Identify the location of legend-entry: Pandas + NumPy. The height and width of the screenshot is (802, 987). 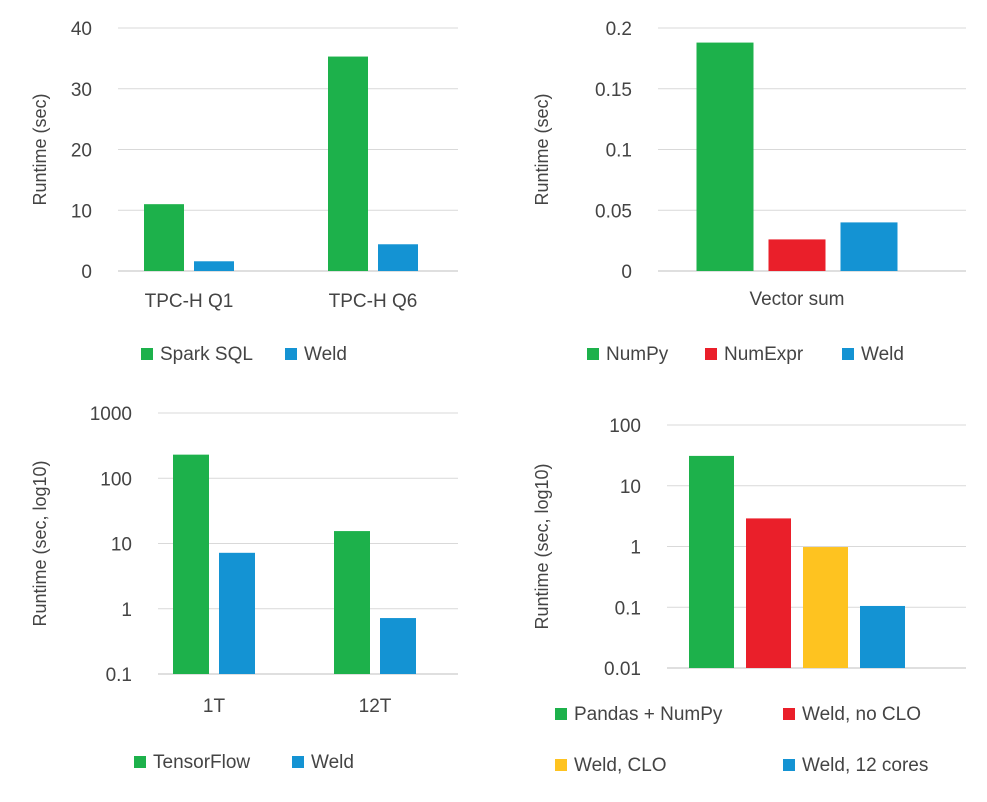
(648, 714).